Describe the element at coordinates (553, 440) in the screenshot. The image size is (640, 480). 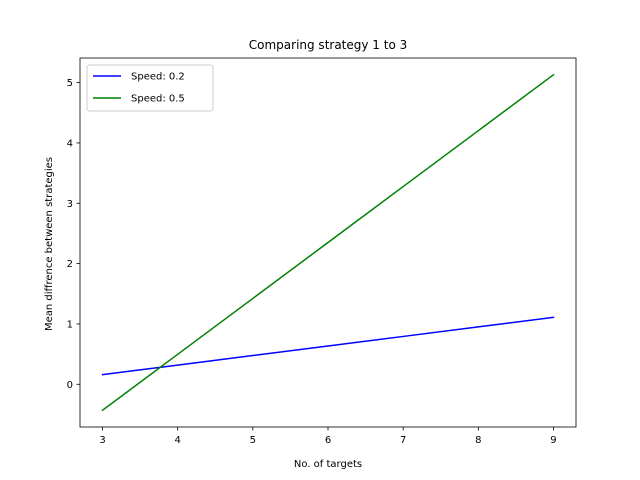
I see `x-tick-label: 9` at that location.